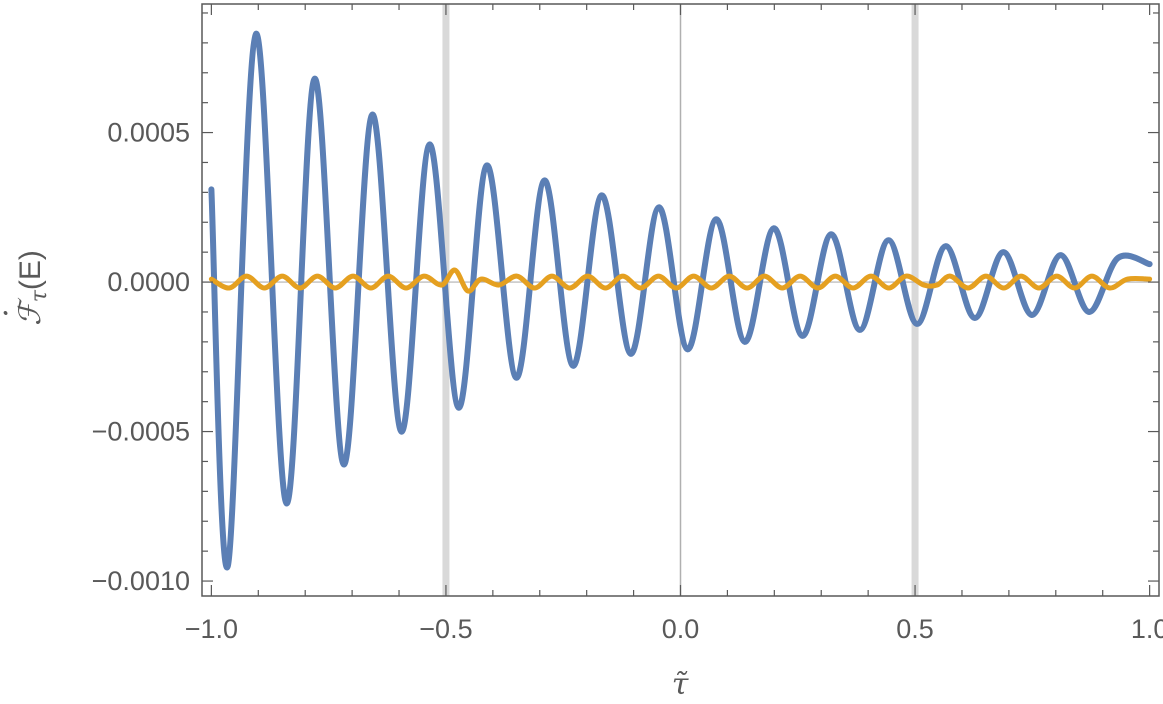 The height and width of the screenshot is (704, 1163). What do you see at coordinates (30, 270) in the screenshot?
I see `y-axis-title-suffix: (E)` at bounding box center [30, 270].